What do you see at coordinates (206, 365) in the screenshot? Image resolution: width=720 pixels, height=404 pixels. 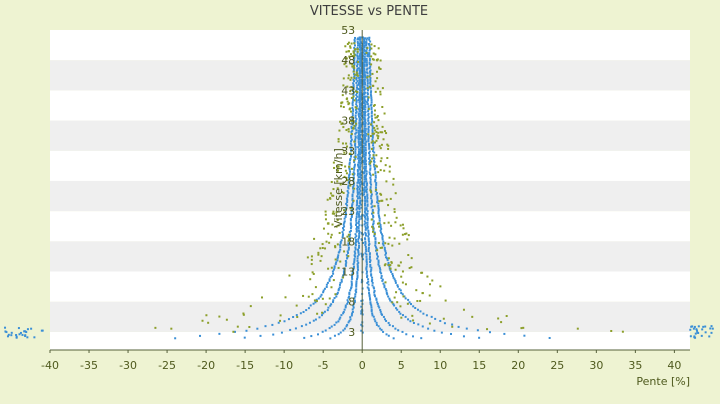 I see `x-tick-label: -20` at bounding box center [206, 365].